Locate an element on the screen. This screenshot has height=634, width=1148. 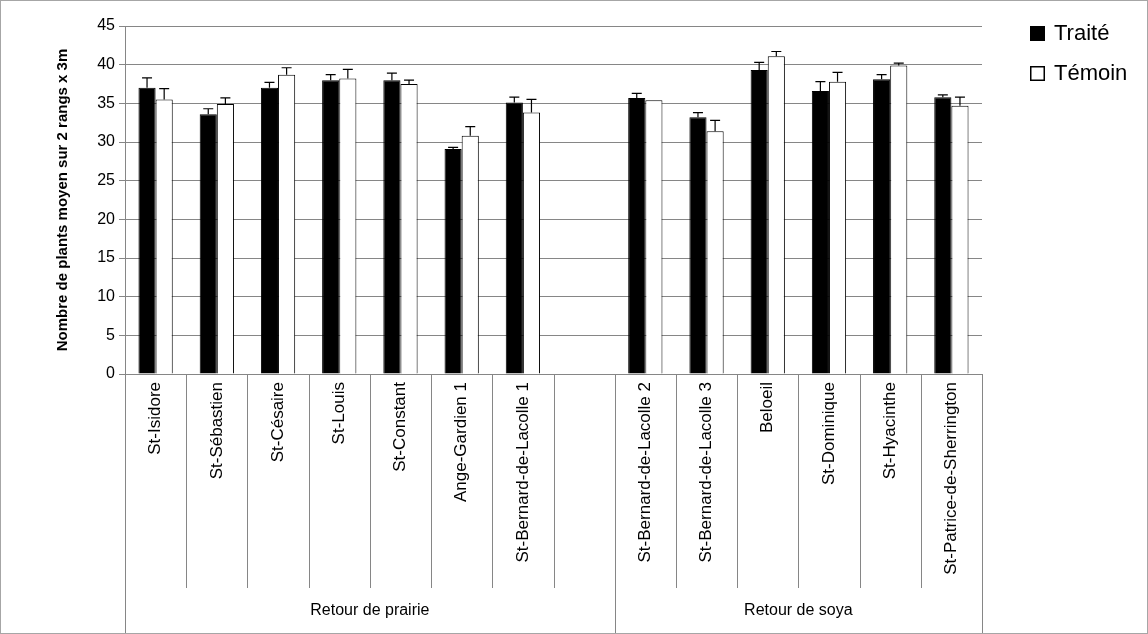
y-tick-label: 40 is located at coordinates (106, 64).